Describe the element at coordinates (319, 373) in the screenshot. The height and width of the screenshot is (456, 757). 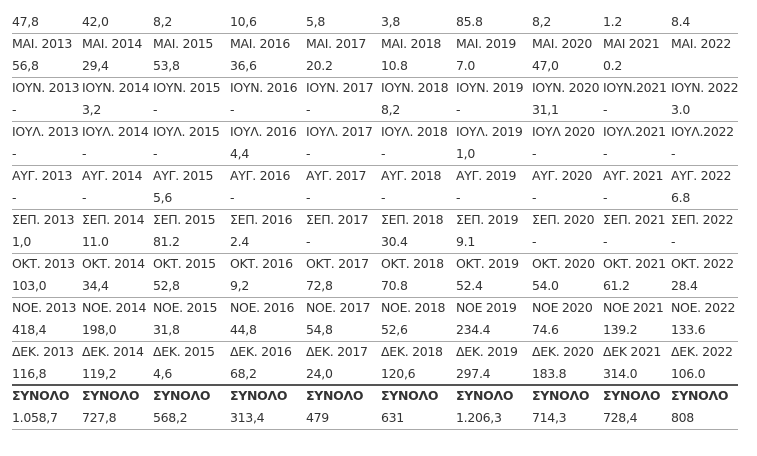
I see `value-cell: 24,0` at that location.